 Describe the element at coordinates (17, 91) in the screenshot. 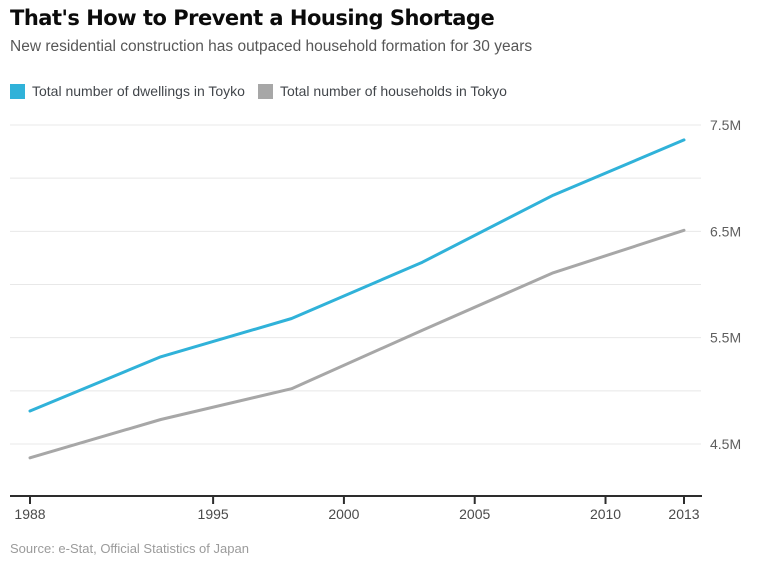

I see `dwellings-swatch-icon` at that location.